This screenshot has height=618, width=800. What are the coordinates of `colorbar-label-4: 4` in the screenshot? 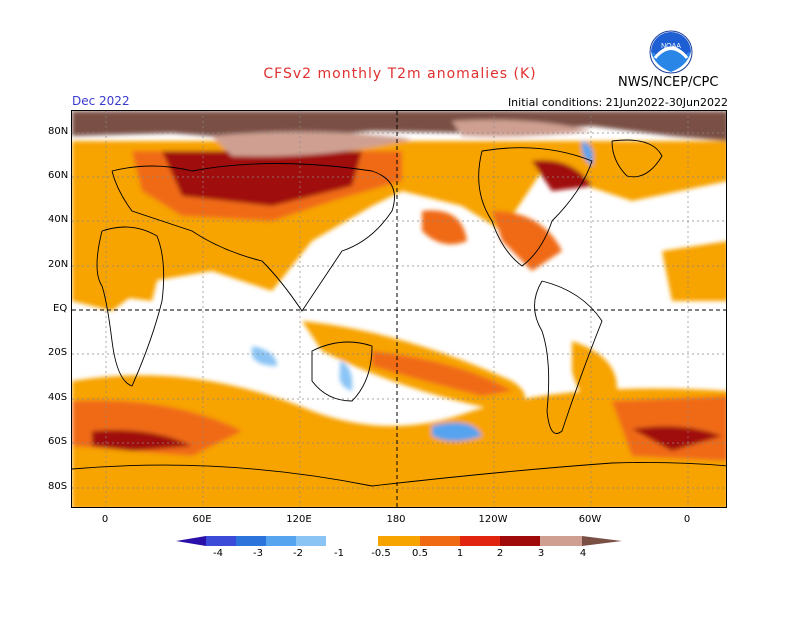 It's located at (583, 553).